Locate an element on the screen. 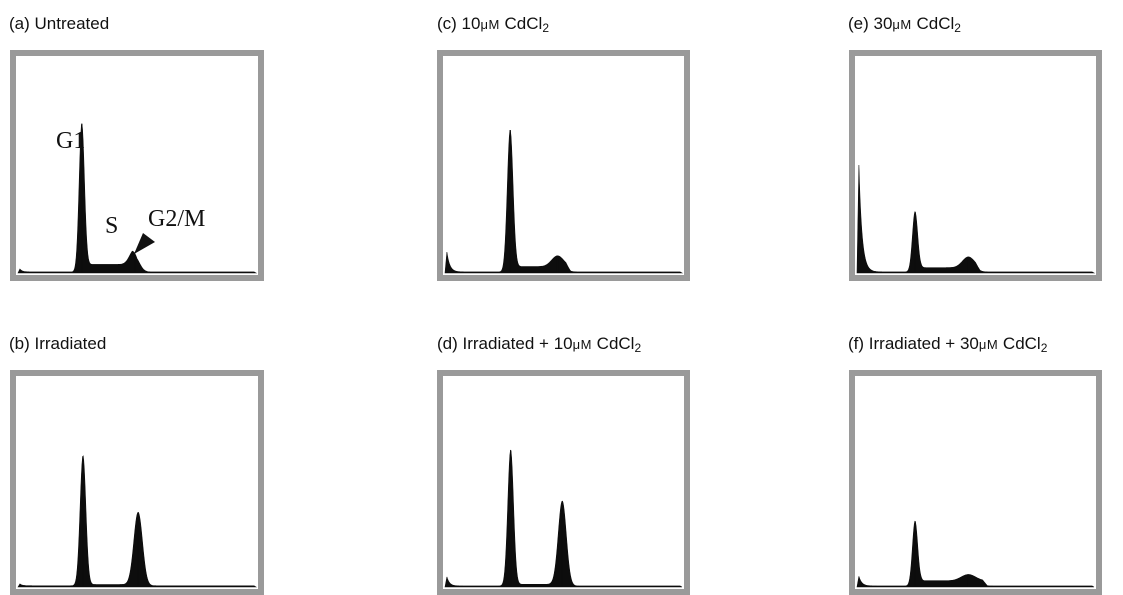 This screenshot has height=595, width=1123. panel-b-title: (b) Irradiated is located at coordinates (58, 343).